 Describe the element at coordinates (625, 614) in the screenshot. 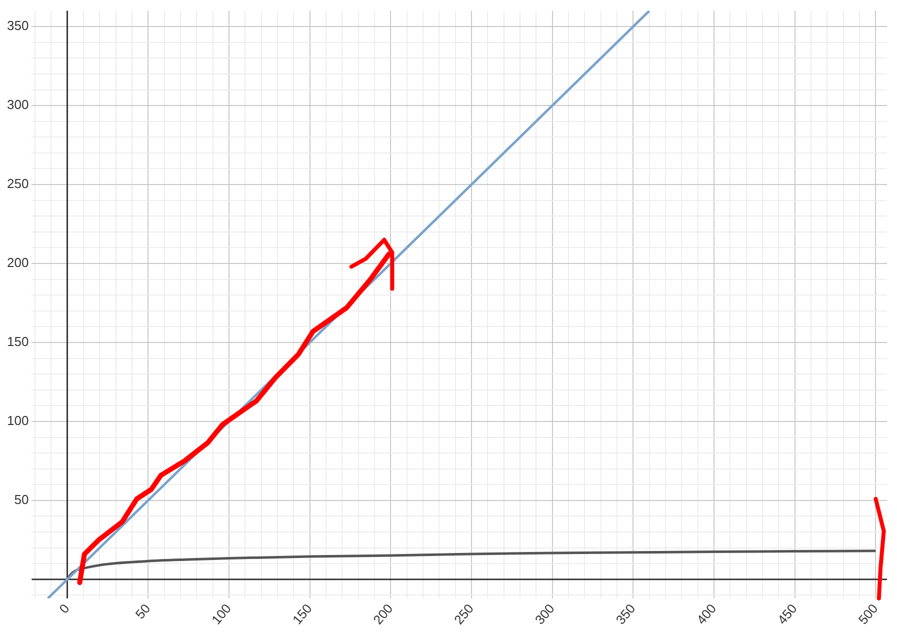

I see `x-tick-label: 350` at that location.